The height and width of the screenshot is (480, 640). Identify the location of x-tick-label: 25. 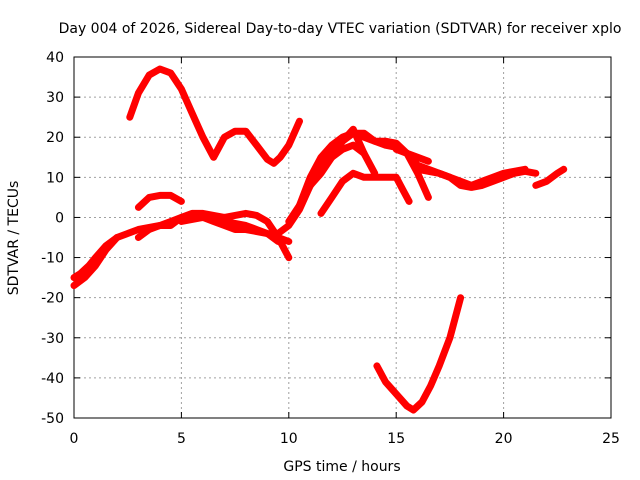
(611, 439).